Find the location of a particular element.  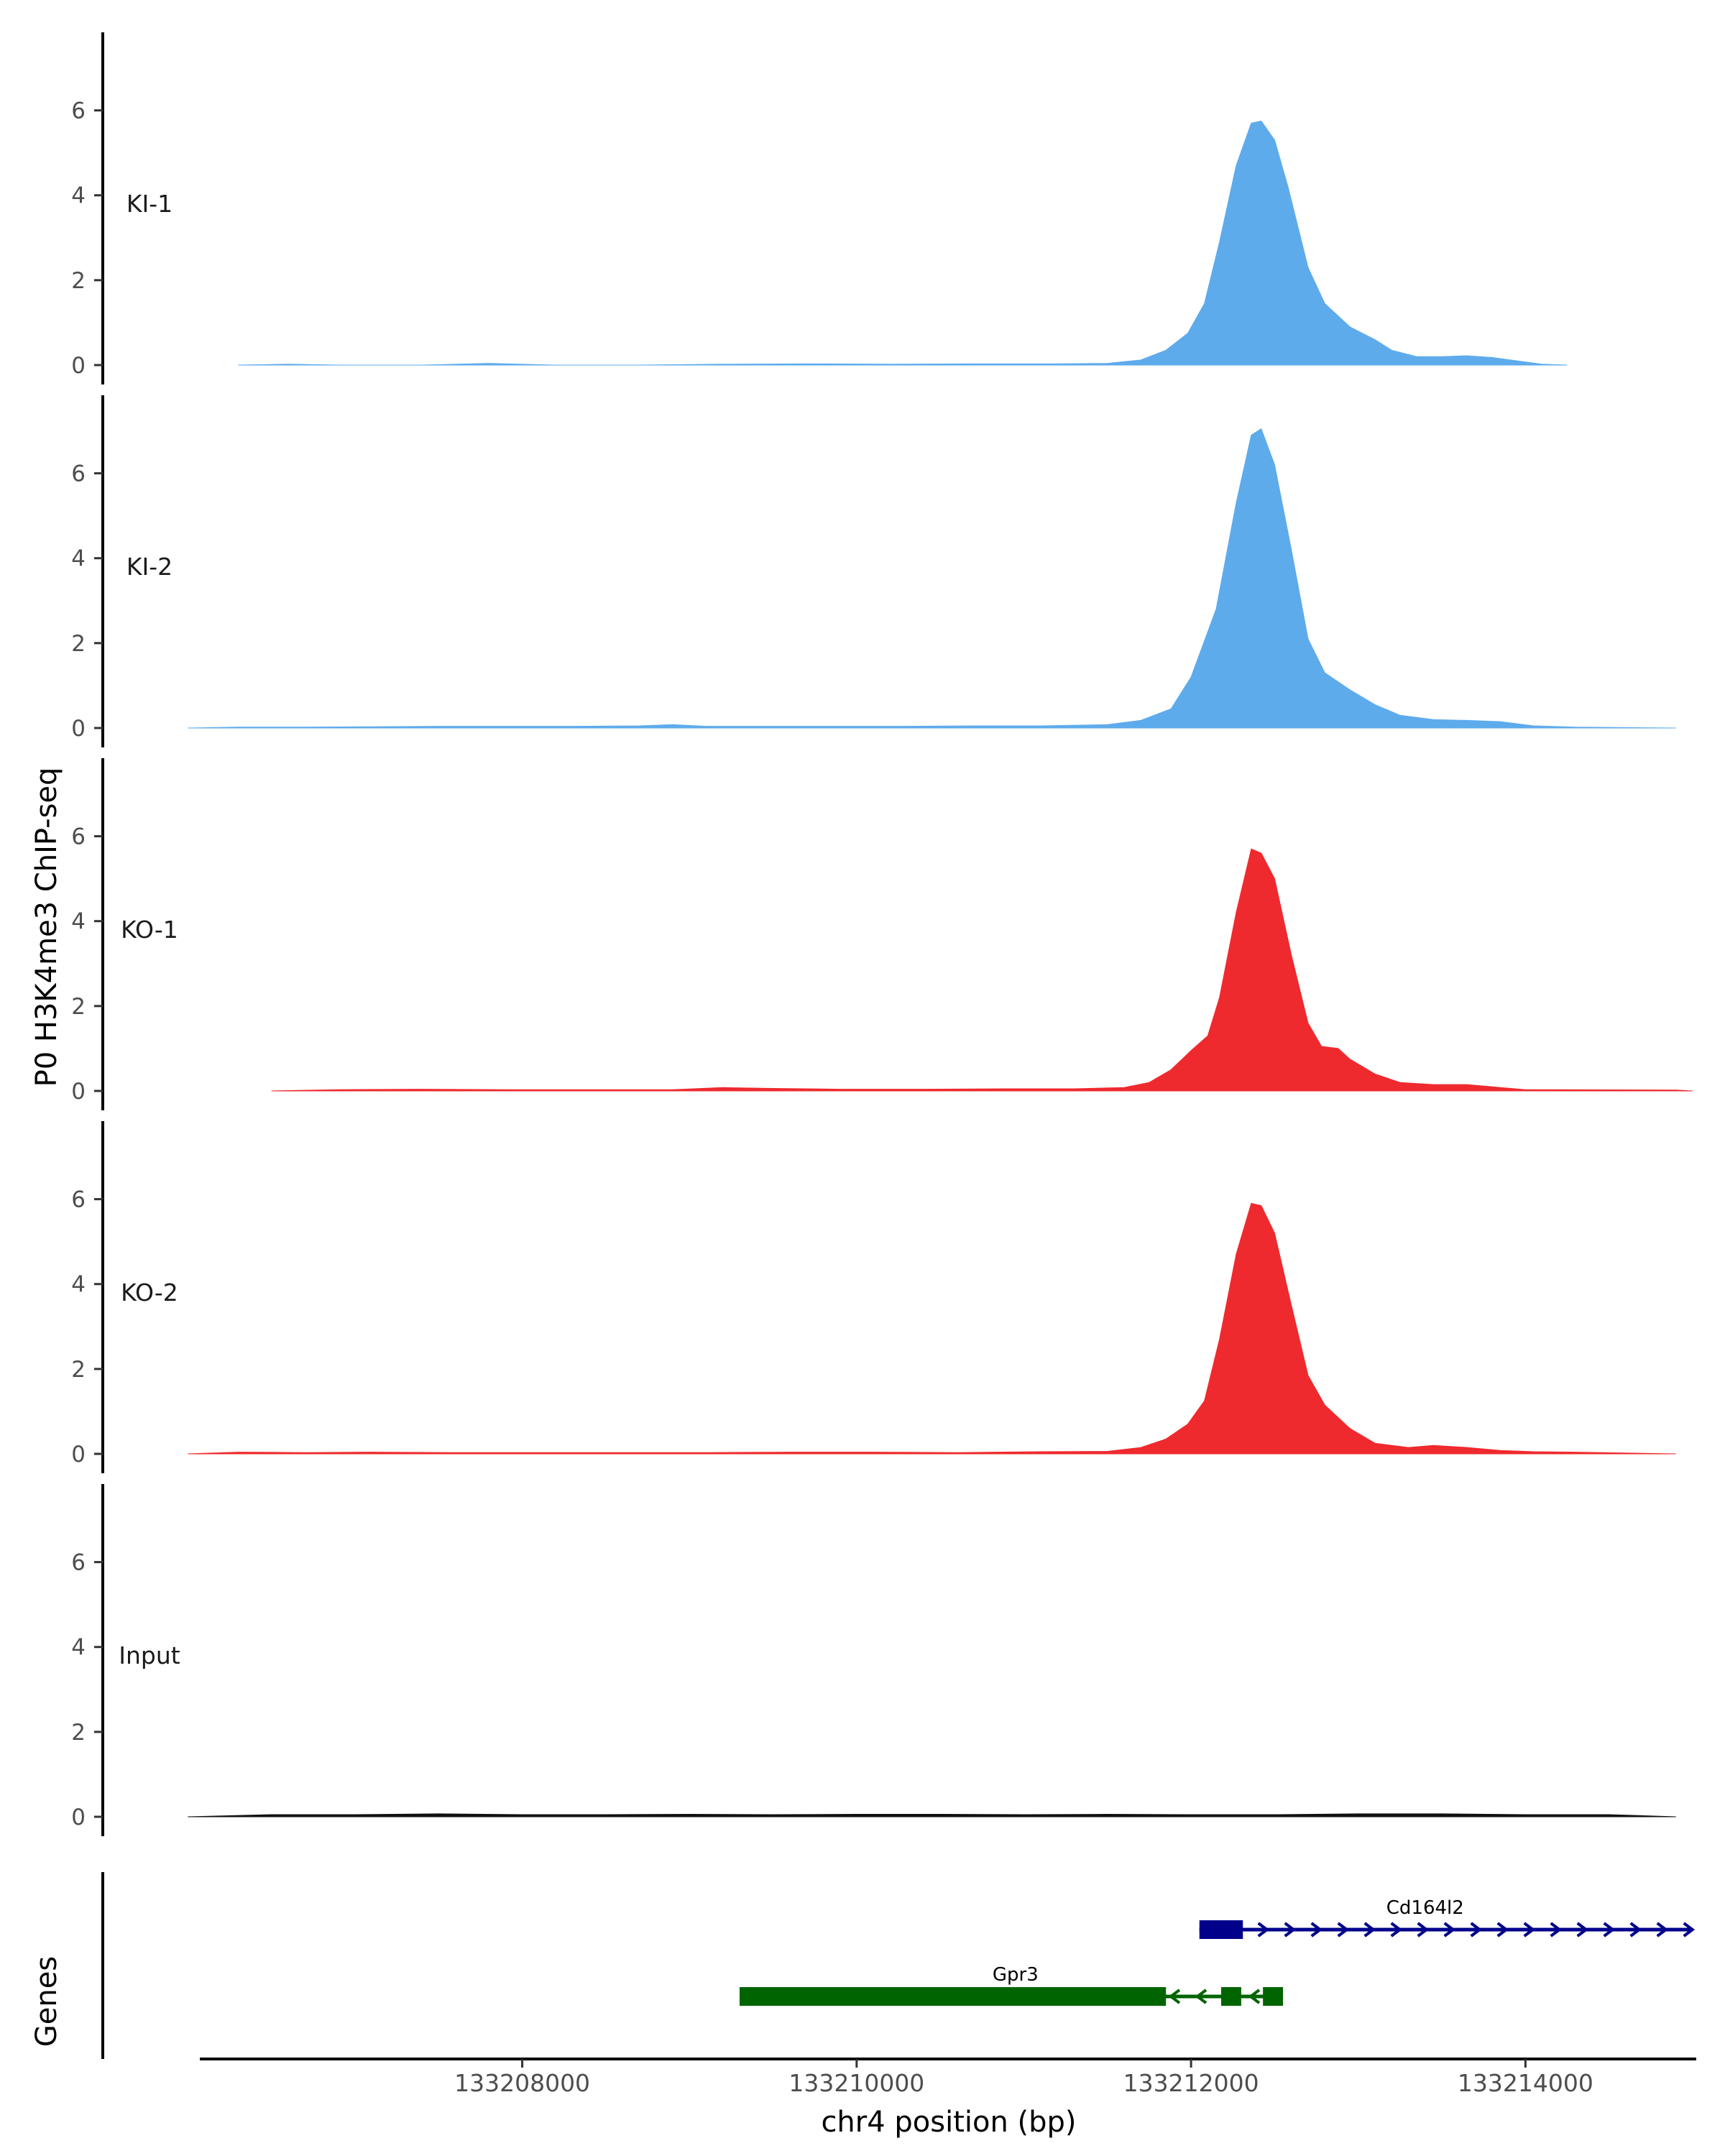

track-label: KI-1 is located at coordinates (149, 204).